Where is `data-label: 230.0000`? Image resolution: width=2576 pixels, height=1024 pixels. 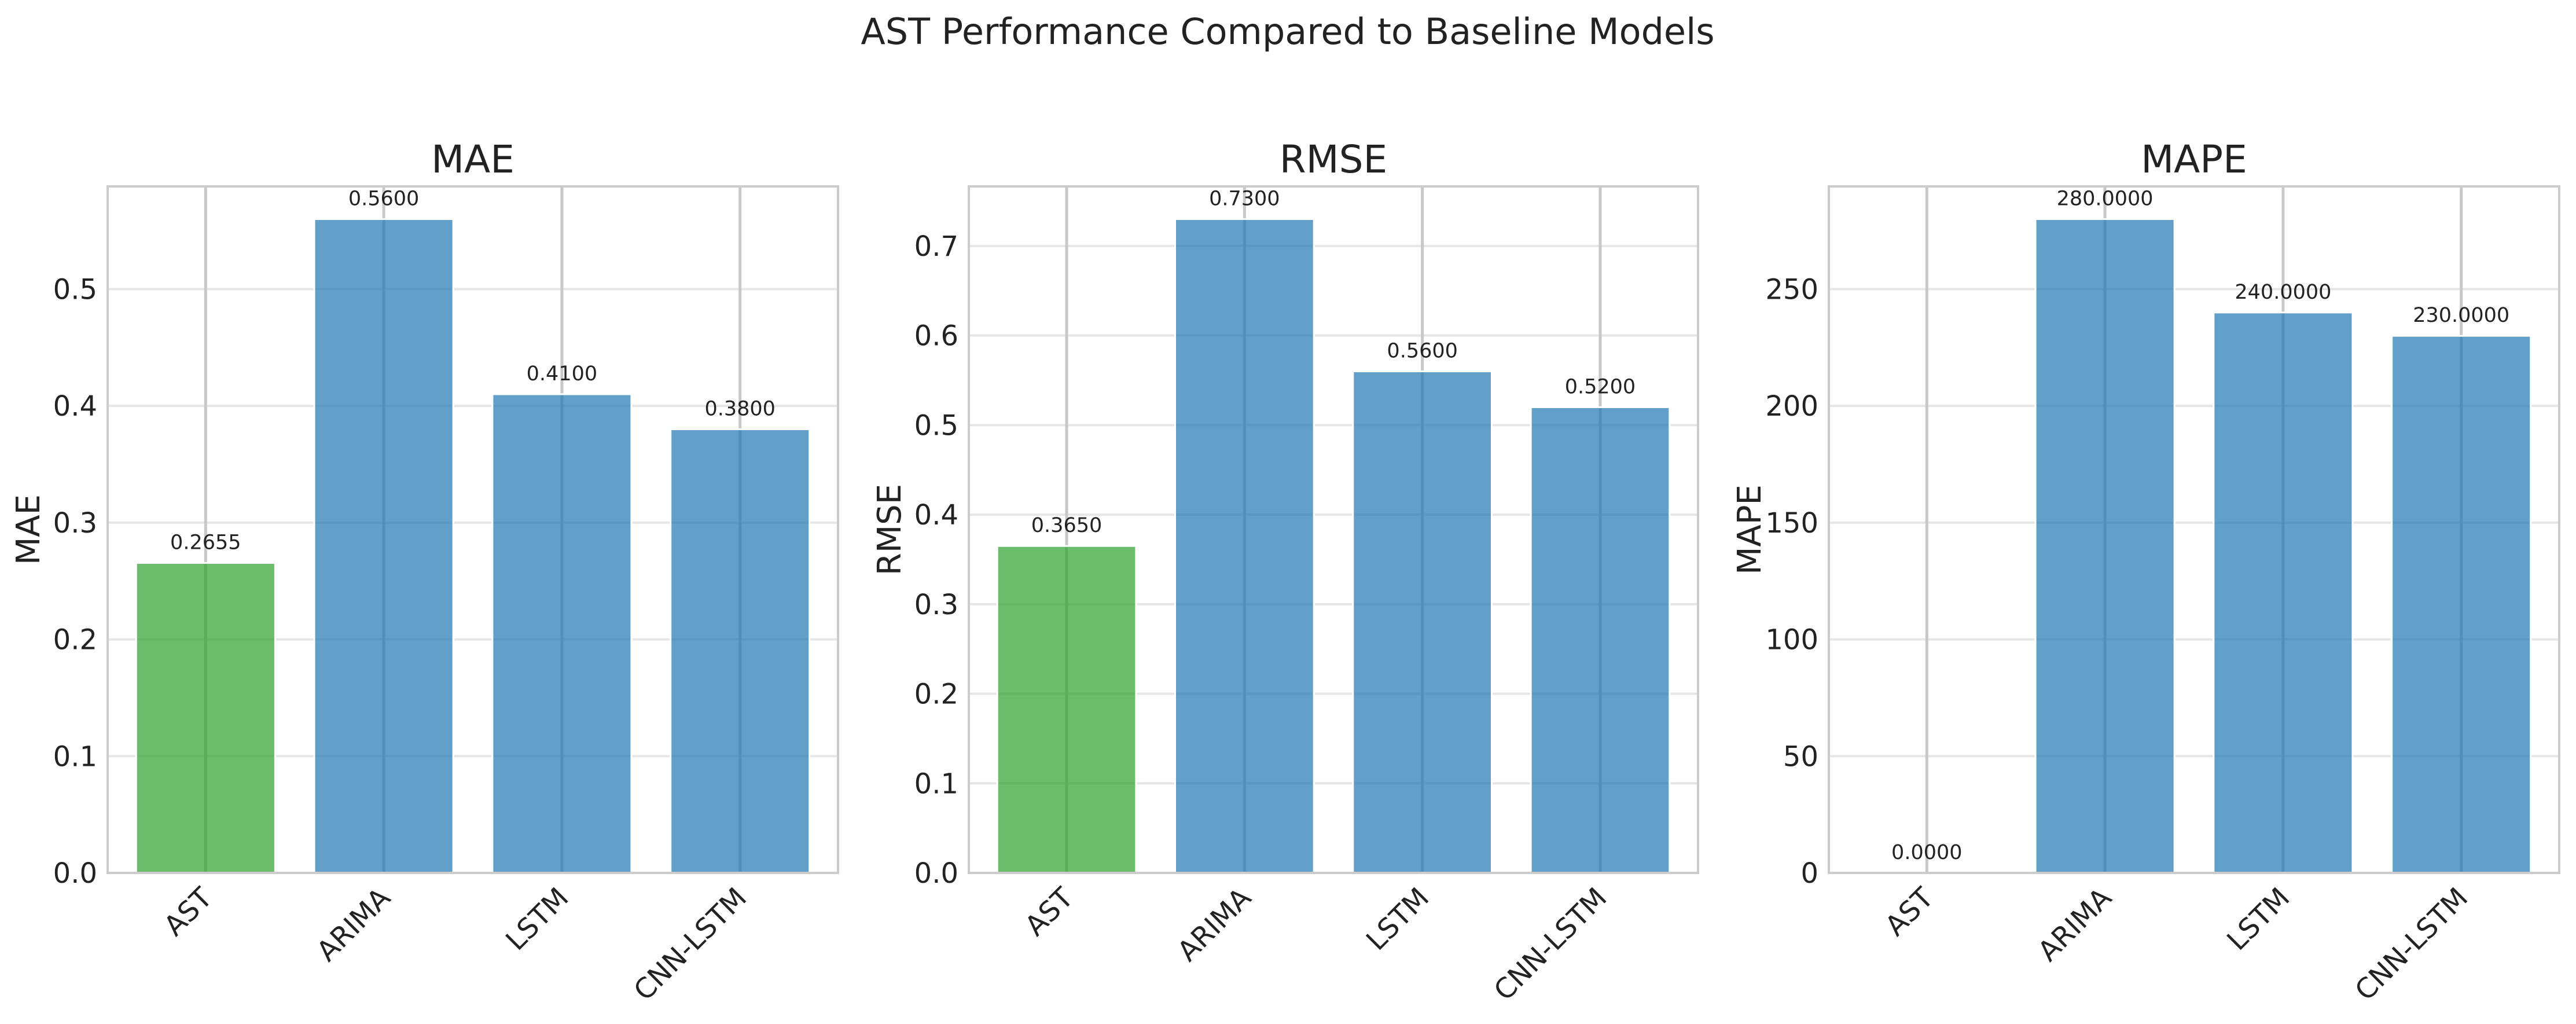 data-label: 230.0000 is located at coordinates (2461, 315).